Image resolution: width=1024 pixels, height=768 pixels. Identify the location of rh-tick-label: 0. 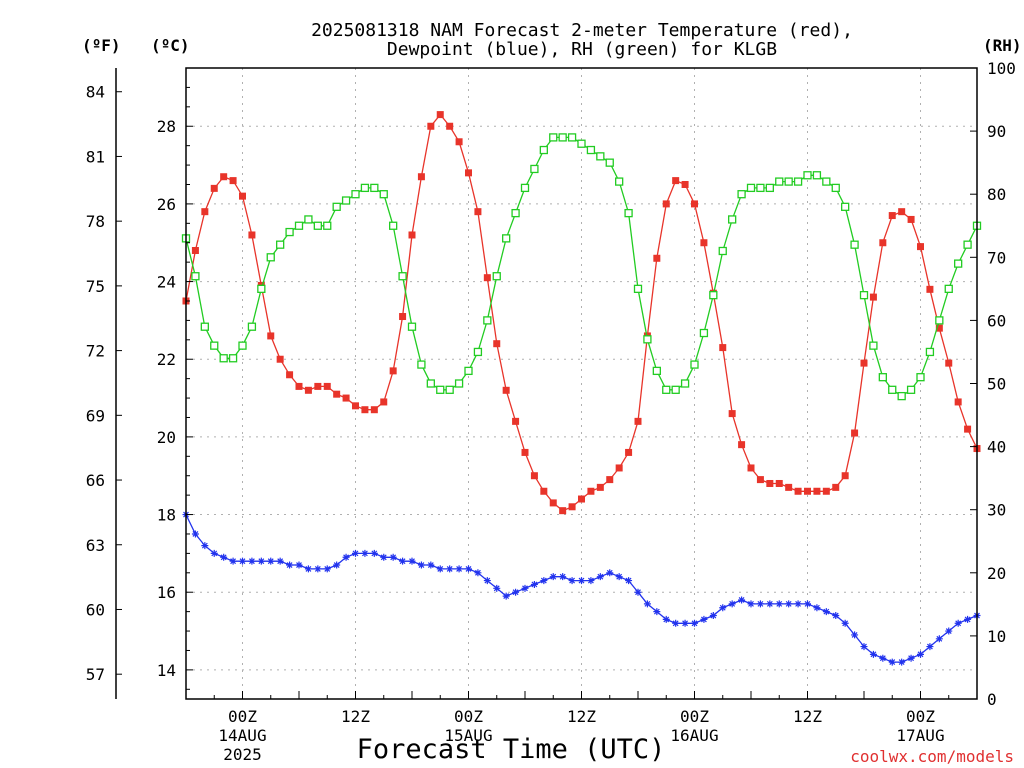
(992, 699).